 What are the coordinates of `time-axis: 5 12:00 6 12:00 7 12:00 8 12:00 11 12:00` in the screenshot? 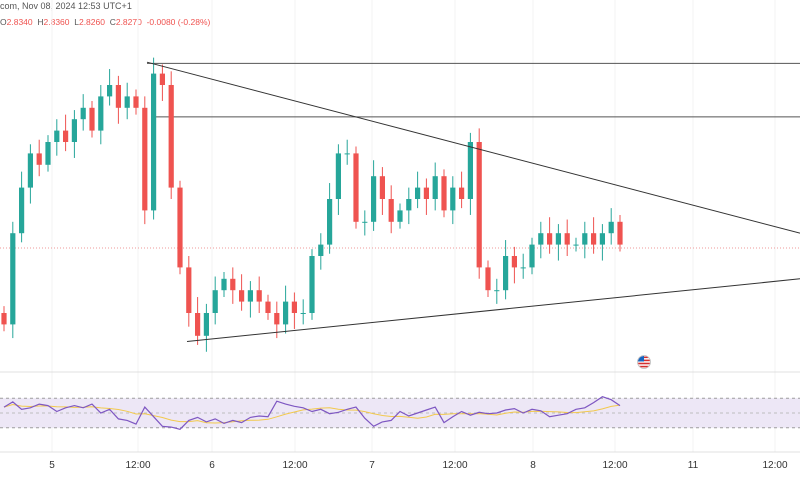 It's located at (418, 465).